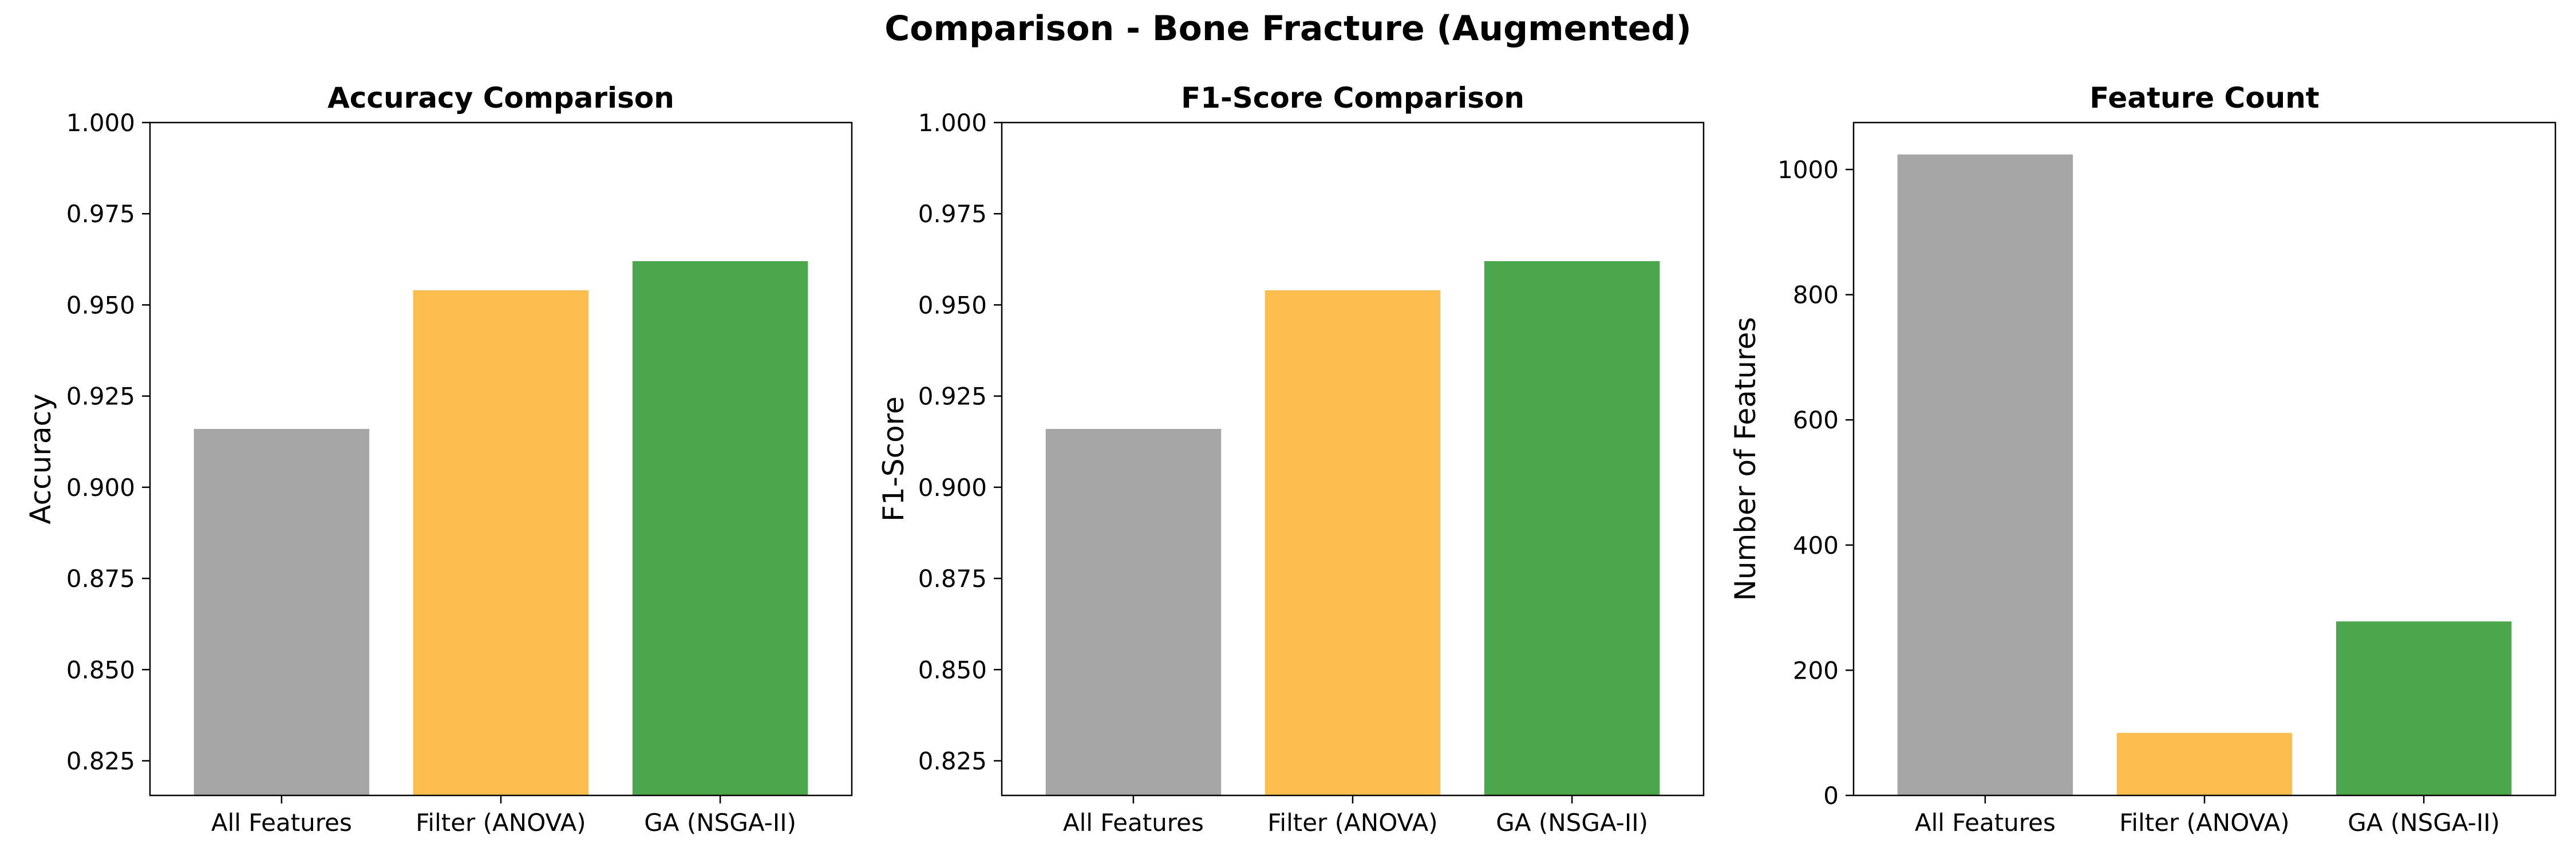  Describe the element at coordinates (1831, 796) in the screenshot. I see `y-tick-label: 0` at that location.